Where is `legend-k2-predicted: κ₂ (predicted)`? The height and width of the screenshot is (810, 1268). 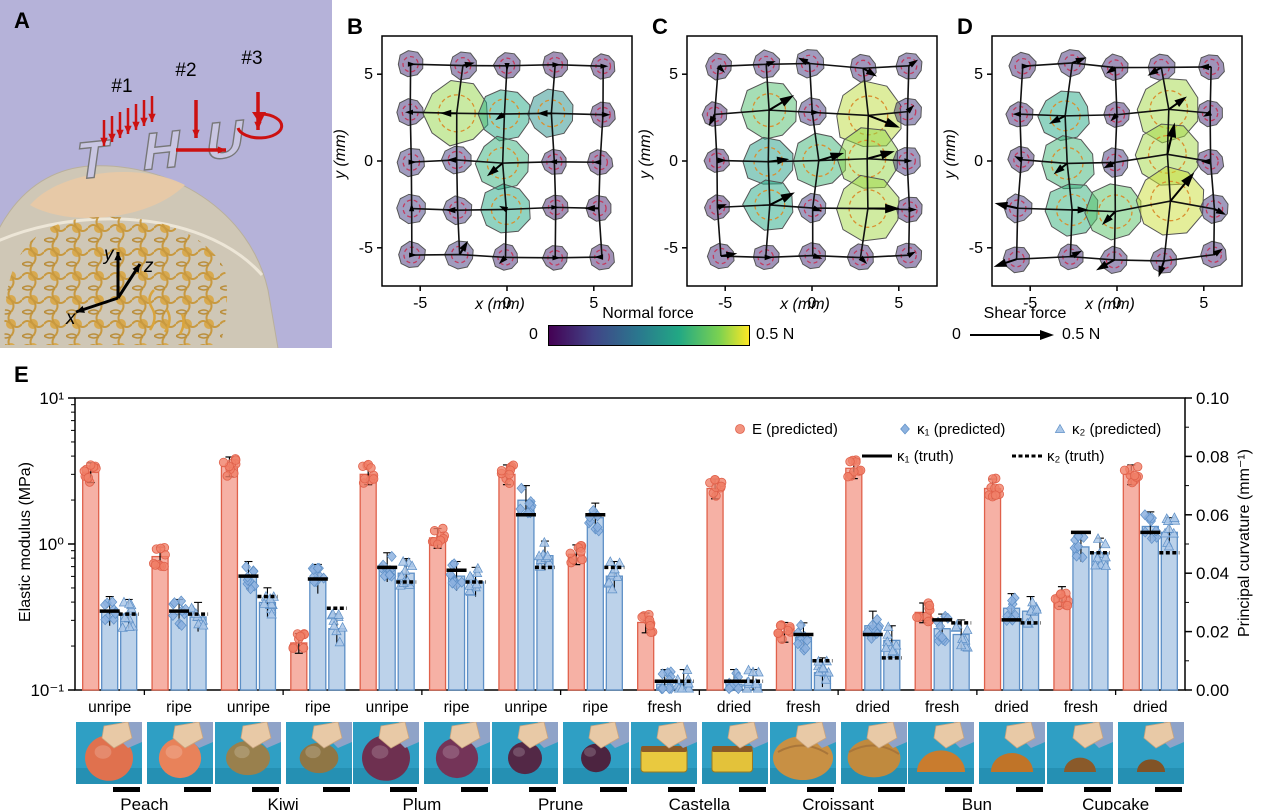
legend-k2-predicted: κ₂ (predicted) is located at coordinates (1117, 429).